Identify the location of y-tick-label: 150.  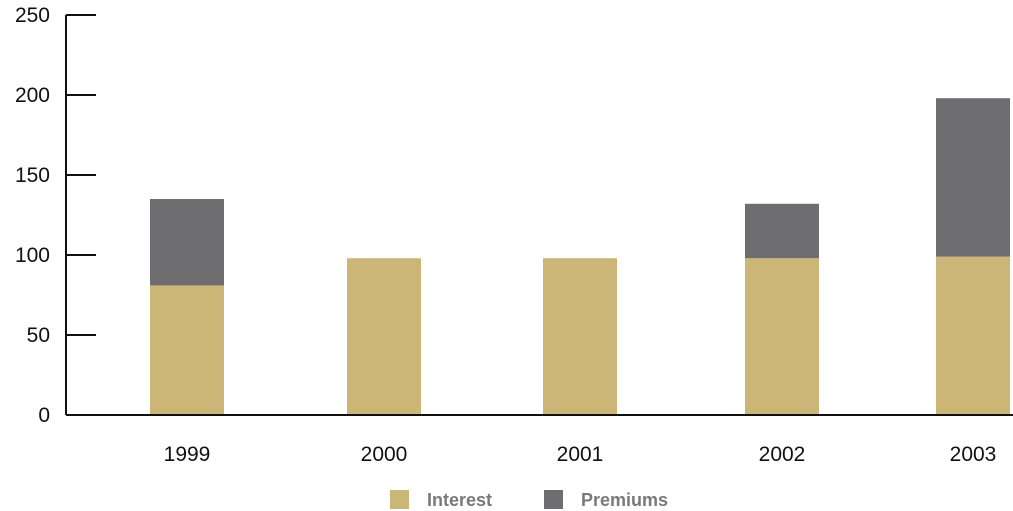
(32, 175).